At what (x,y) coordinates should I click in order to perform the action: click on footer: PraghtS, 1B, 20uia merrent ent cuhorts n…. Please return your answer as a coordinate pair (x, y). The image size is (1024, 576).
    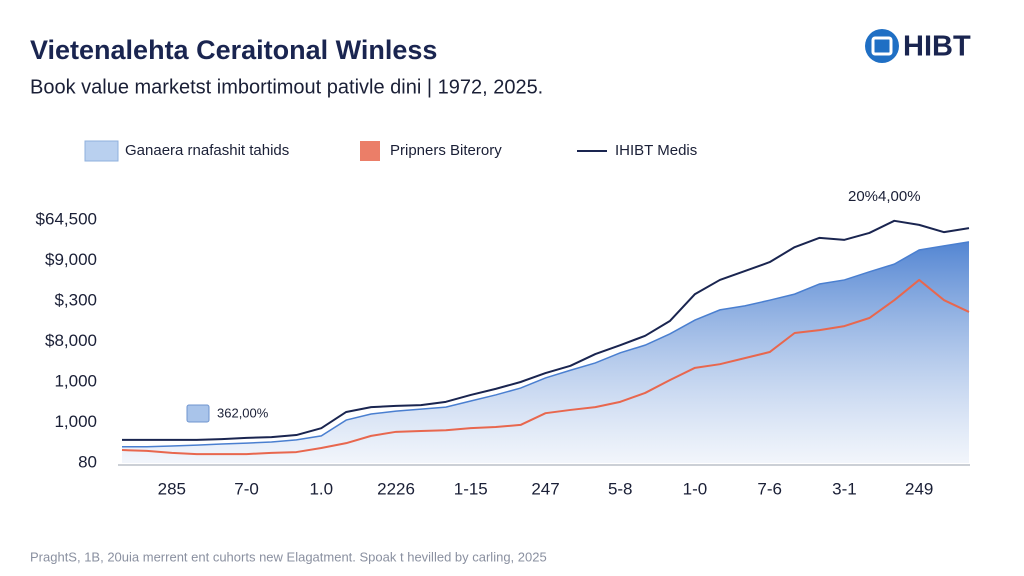
    Looking at the image, I should click on (288, 556).